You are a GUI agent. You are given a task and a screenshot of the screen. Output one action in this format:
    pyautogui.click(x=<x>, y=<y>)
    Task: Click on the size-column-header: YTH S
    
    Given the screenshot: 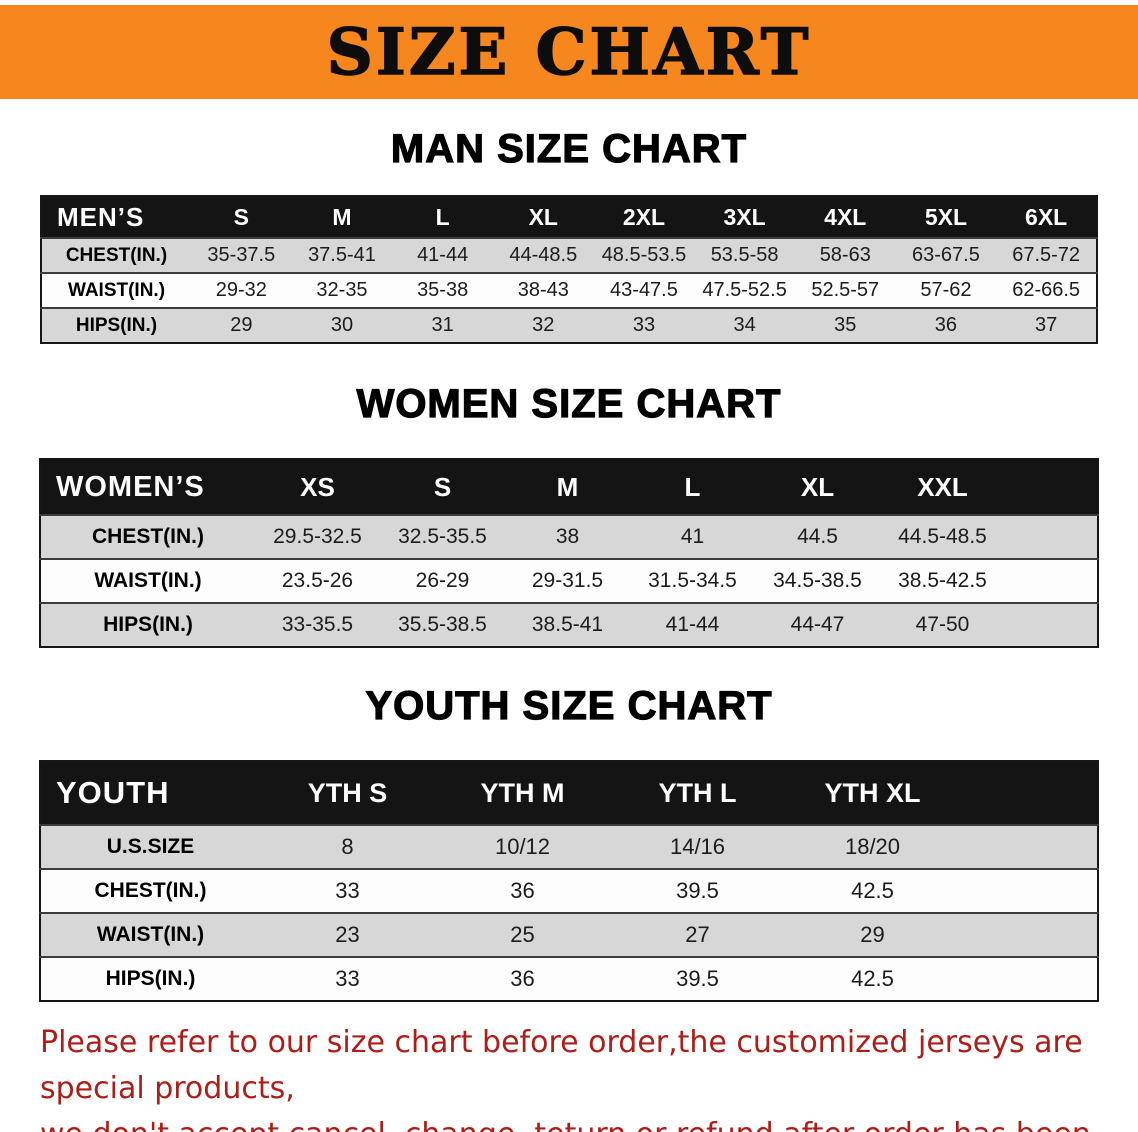 What is the action you would take?
    pyautogui.click(x=347, y=793)
    